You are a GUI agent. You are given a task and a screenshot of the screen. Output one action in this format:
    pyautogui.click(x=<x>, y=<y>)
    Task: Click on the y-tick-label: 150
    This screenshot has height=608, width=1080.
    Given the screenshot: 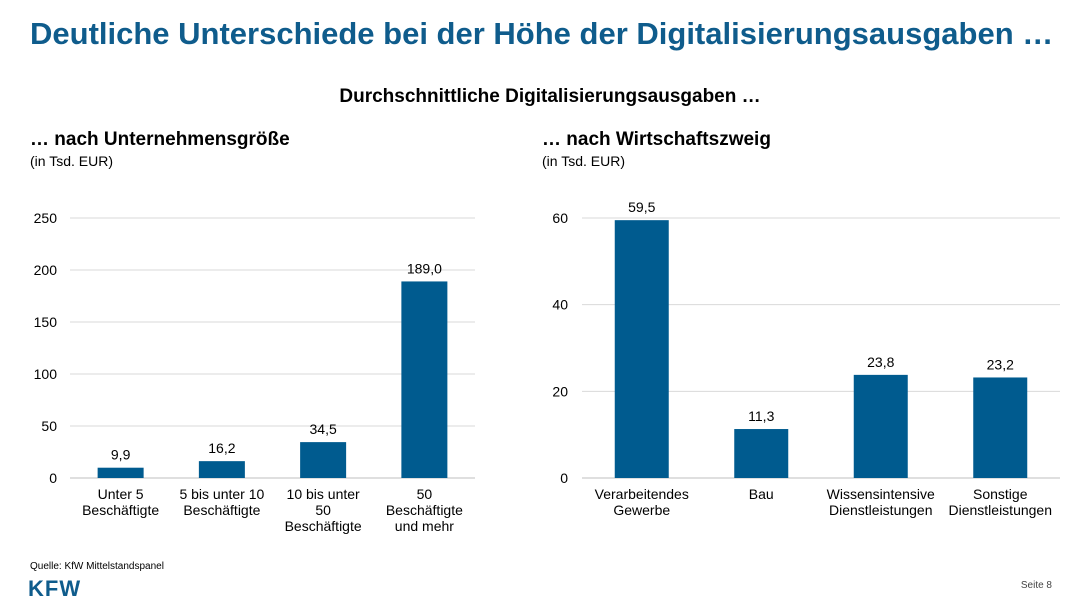 What is the action you would take?
    pyautogui.click(x=46, y=322)
    